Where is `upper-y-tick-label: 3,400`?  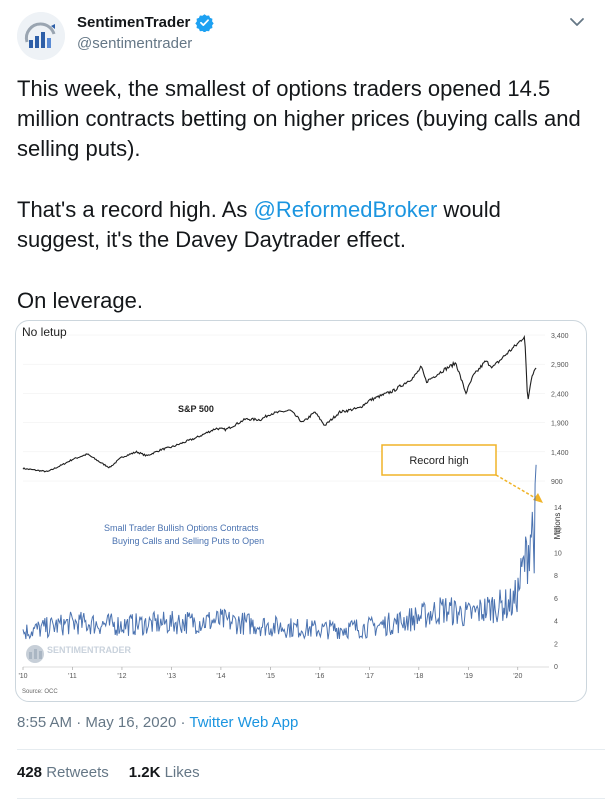
upper-y-tick-label: 3,400 is located at coordinates (560, 336).